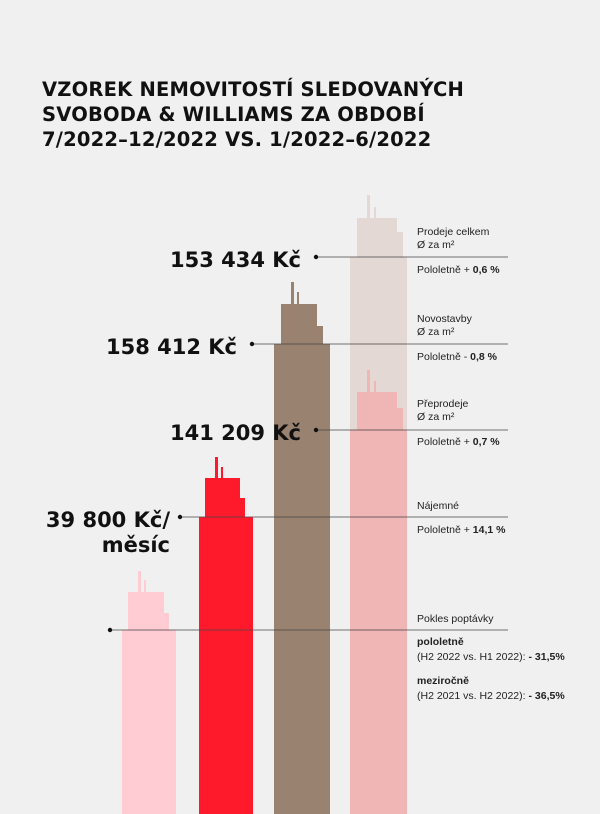 The height and width of the screenshot is (814, 600). I want to click on annotation-new-builds-name: Novostavby, so click(445, 319).